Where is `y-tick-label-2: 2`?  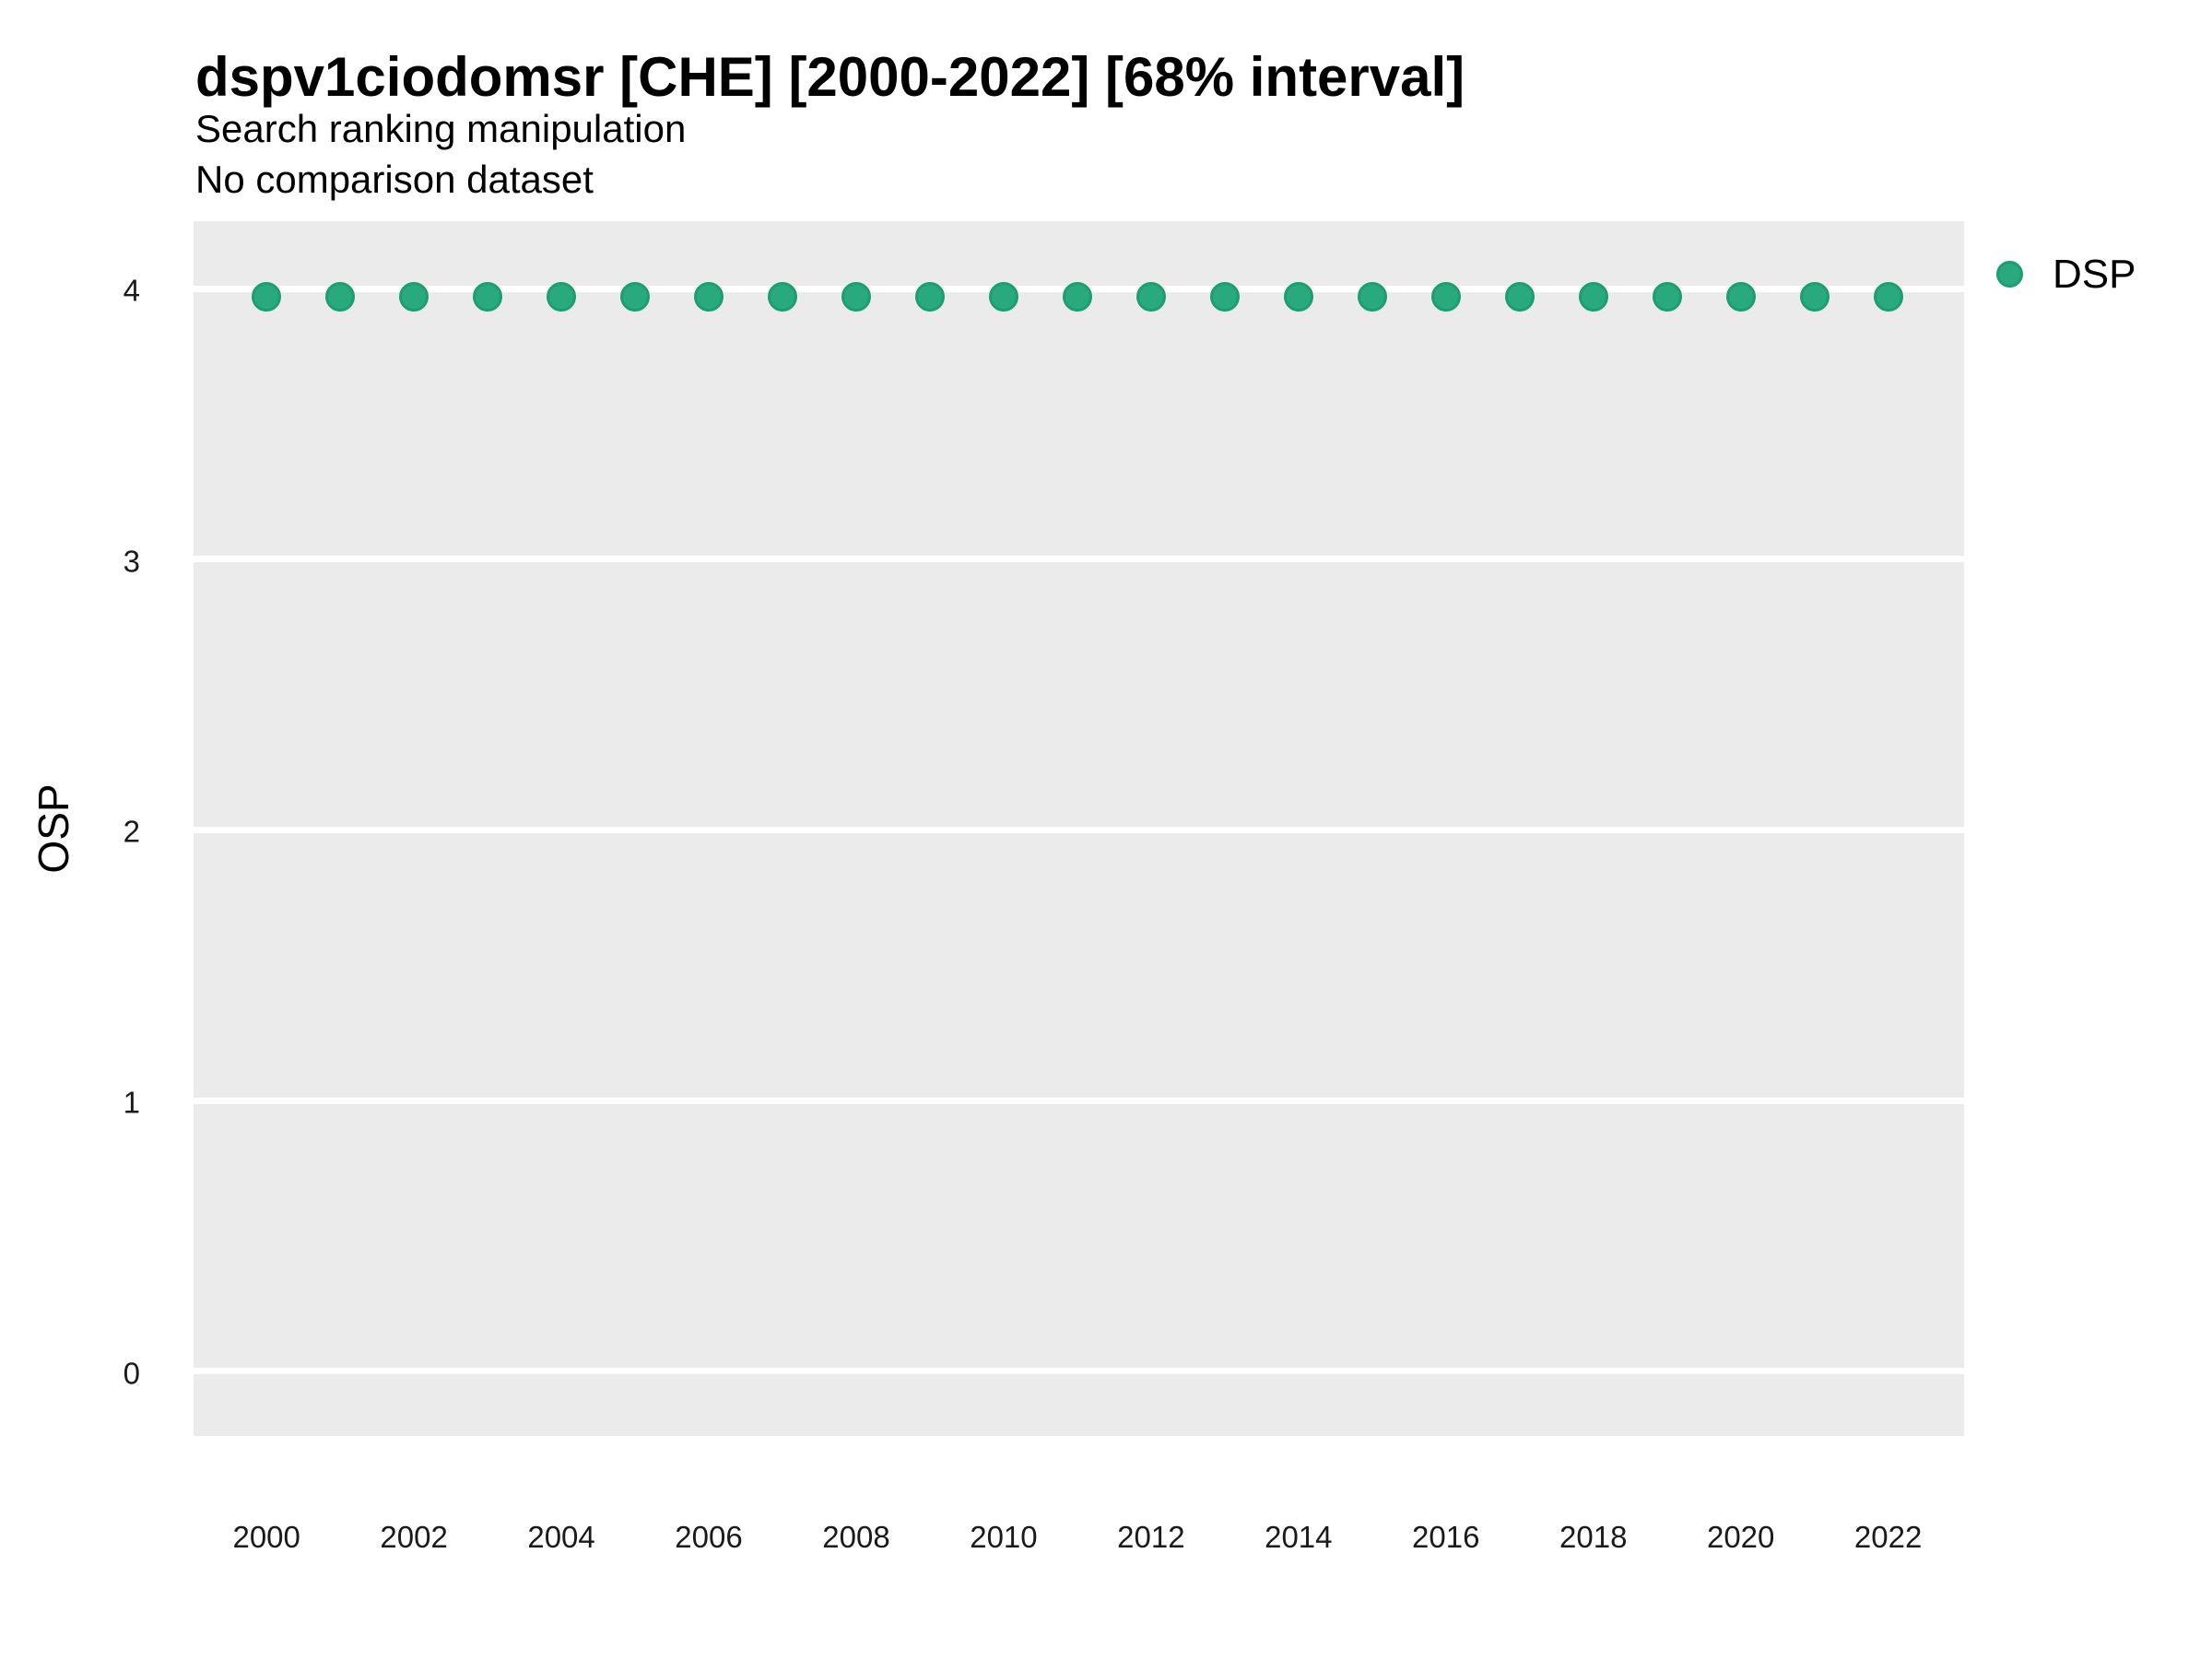 y-tick-label-2: 2 is located at coordinates (131, 831).